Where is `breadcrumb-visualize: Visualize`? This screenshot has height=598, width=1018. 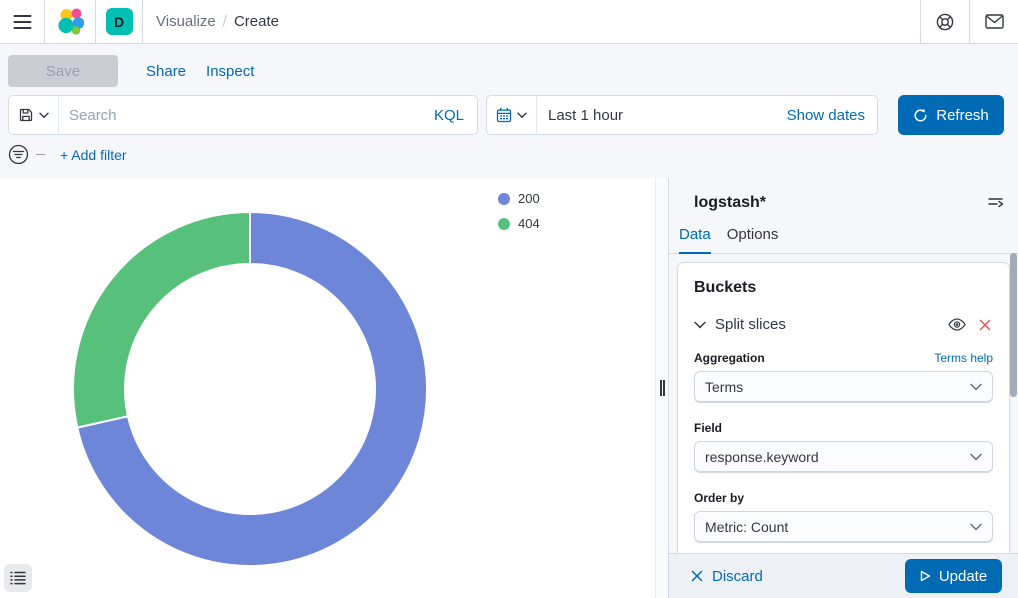
breadcrumb-visualize: Visualize is located at coordinates (186, 21).